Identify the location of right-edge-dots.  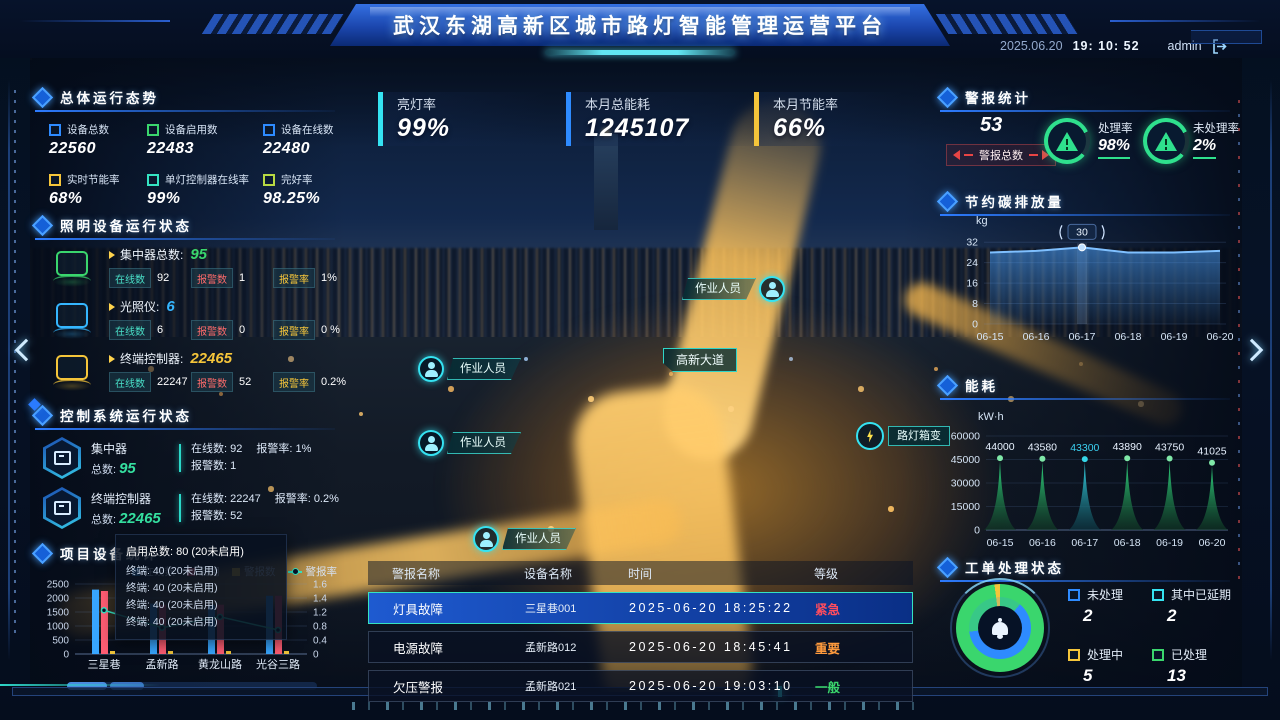
(1239, 340).